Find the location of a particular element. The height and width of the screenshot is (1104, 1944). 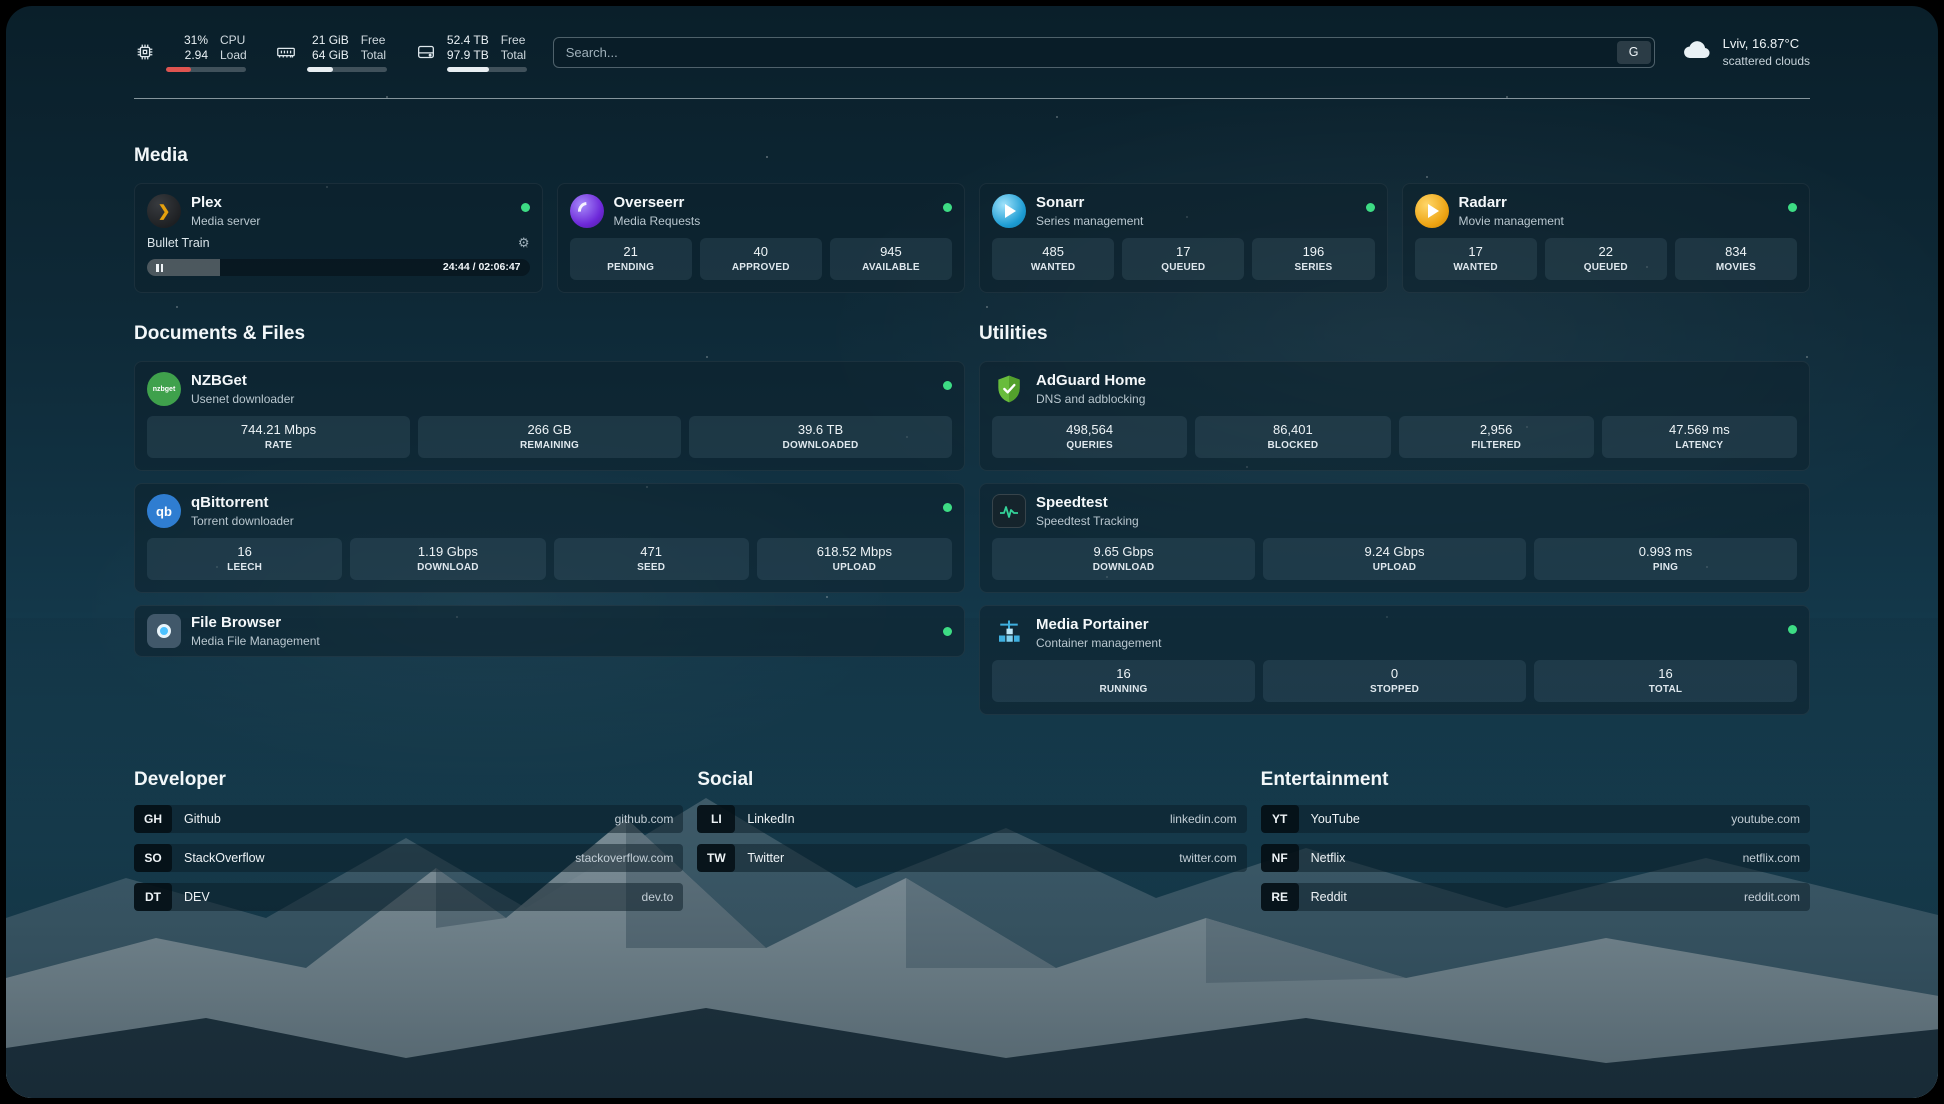

service-name: Sonarr is located at coordinates (1060, 202).